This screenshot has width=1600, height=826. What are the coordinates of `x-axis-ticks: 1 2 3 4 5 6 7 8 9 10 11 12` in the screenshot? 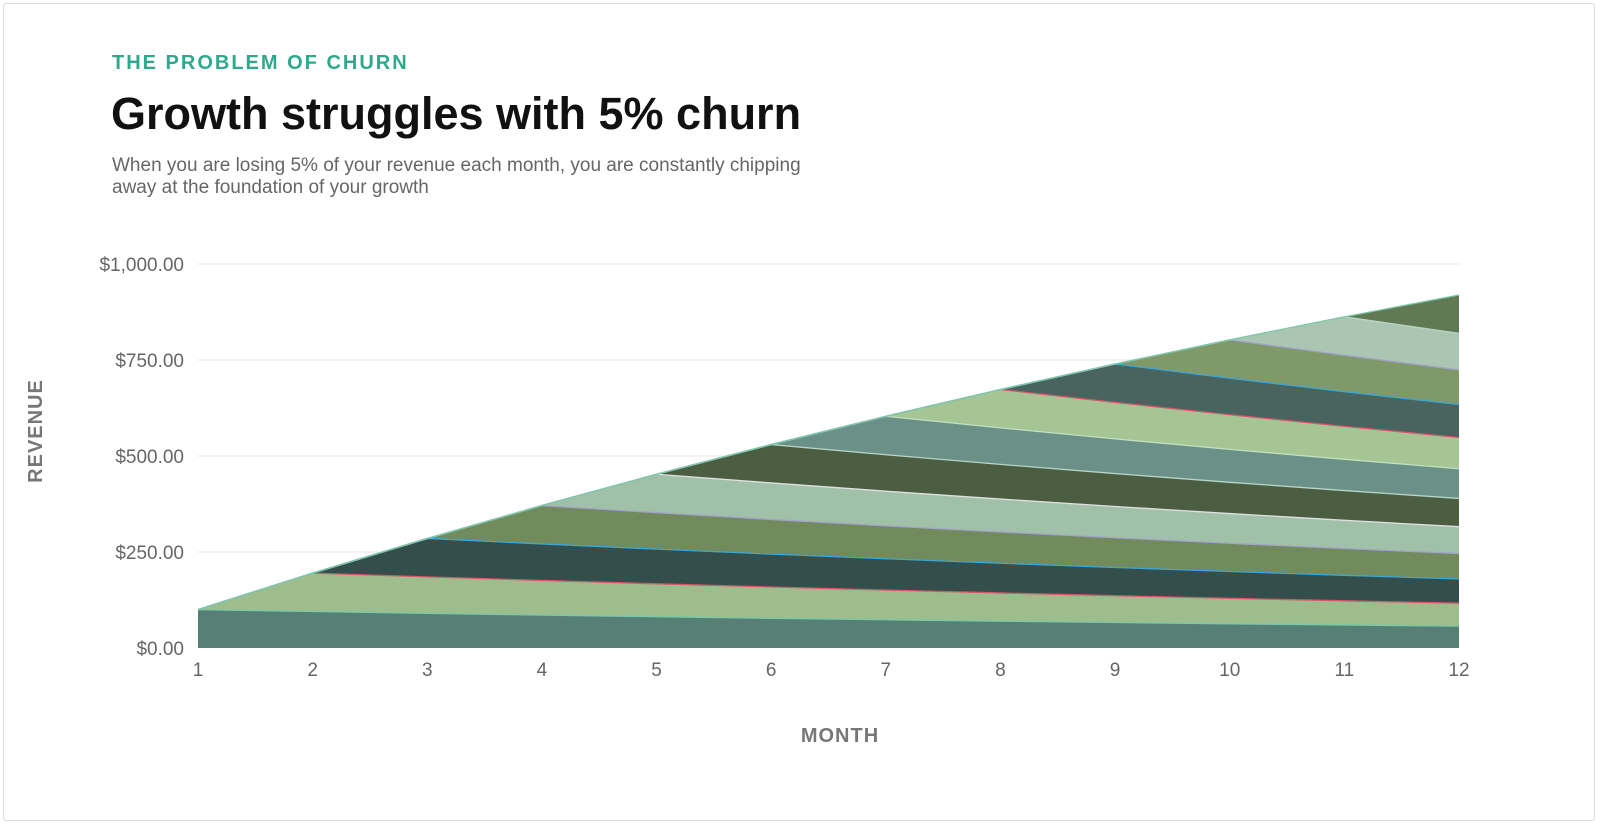 It's located at (831, 670).